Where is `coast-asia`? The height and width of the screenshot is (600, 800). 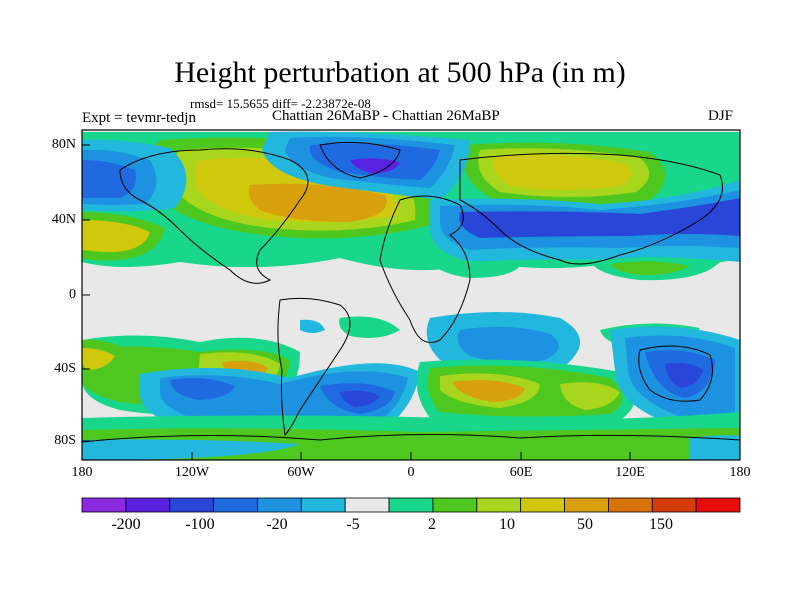
coast-asia is located at coordinates (591, 208).